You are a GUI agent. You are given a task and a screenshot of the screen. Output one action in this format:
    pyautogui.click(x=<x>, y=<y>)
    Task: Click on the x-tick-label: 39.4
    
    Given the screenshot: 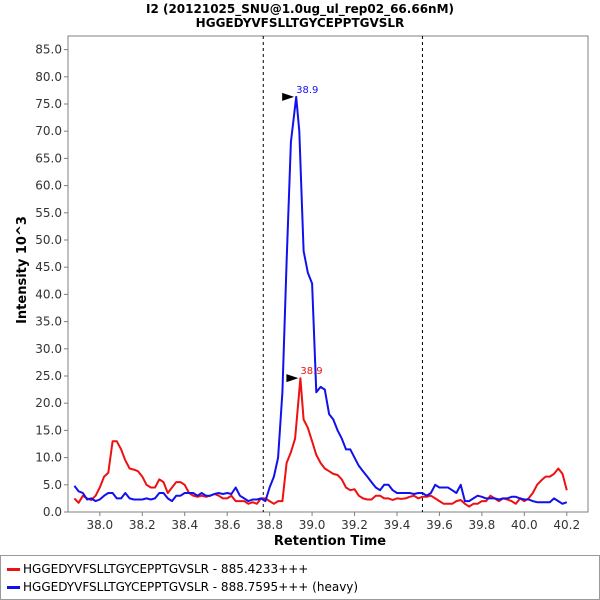 What is the action you would take?
    pyautogui.click(x=397, y=525)
    